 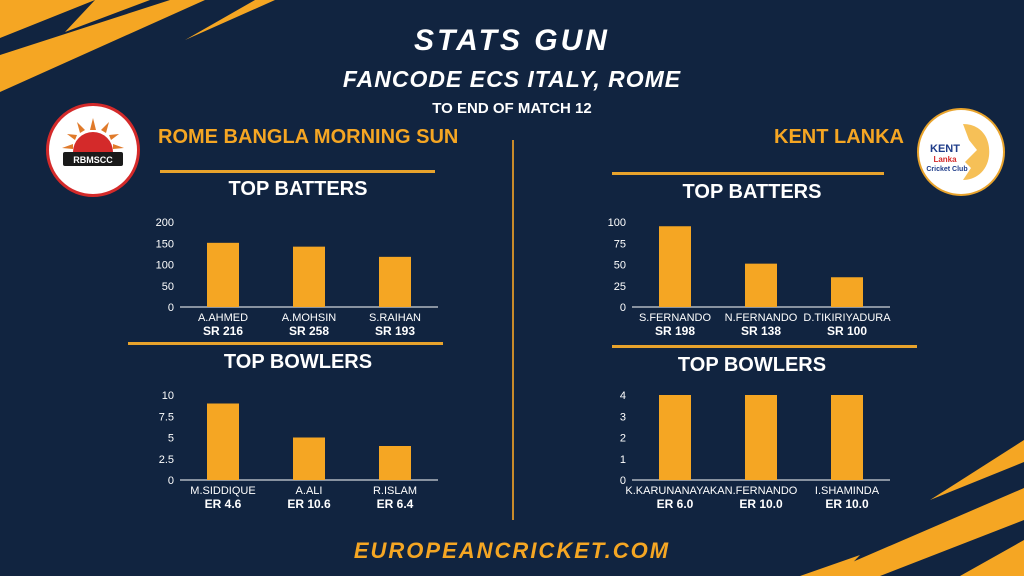 I want to click on rbmscc-logo-text: RBMSCC, so click(x=93, y=160).